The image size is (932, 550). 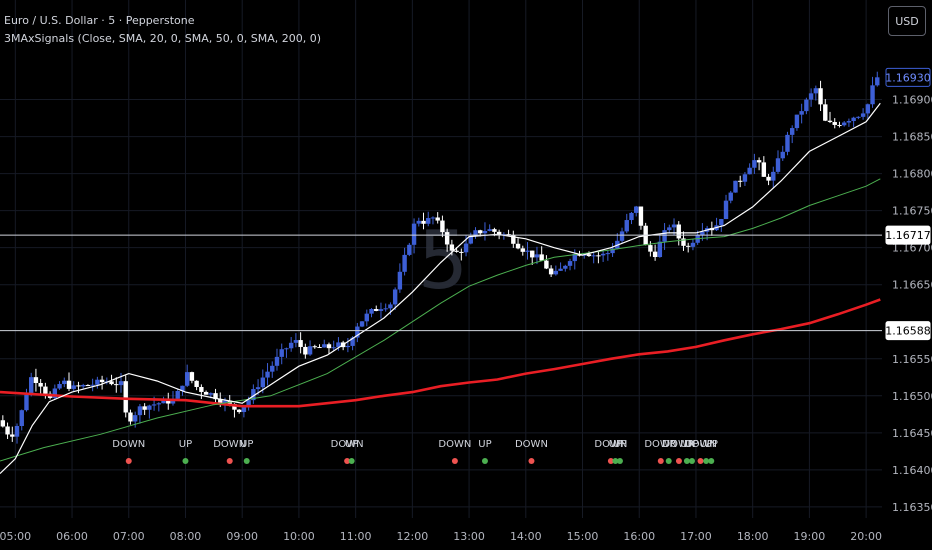 I want to click on chart-title: Euro / U.S. Dollar · 5 · Pepperstone, so click(x=99, y=20).